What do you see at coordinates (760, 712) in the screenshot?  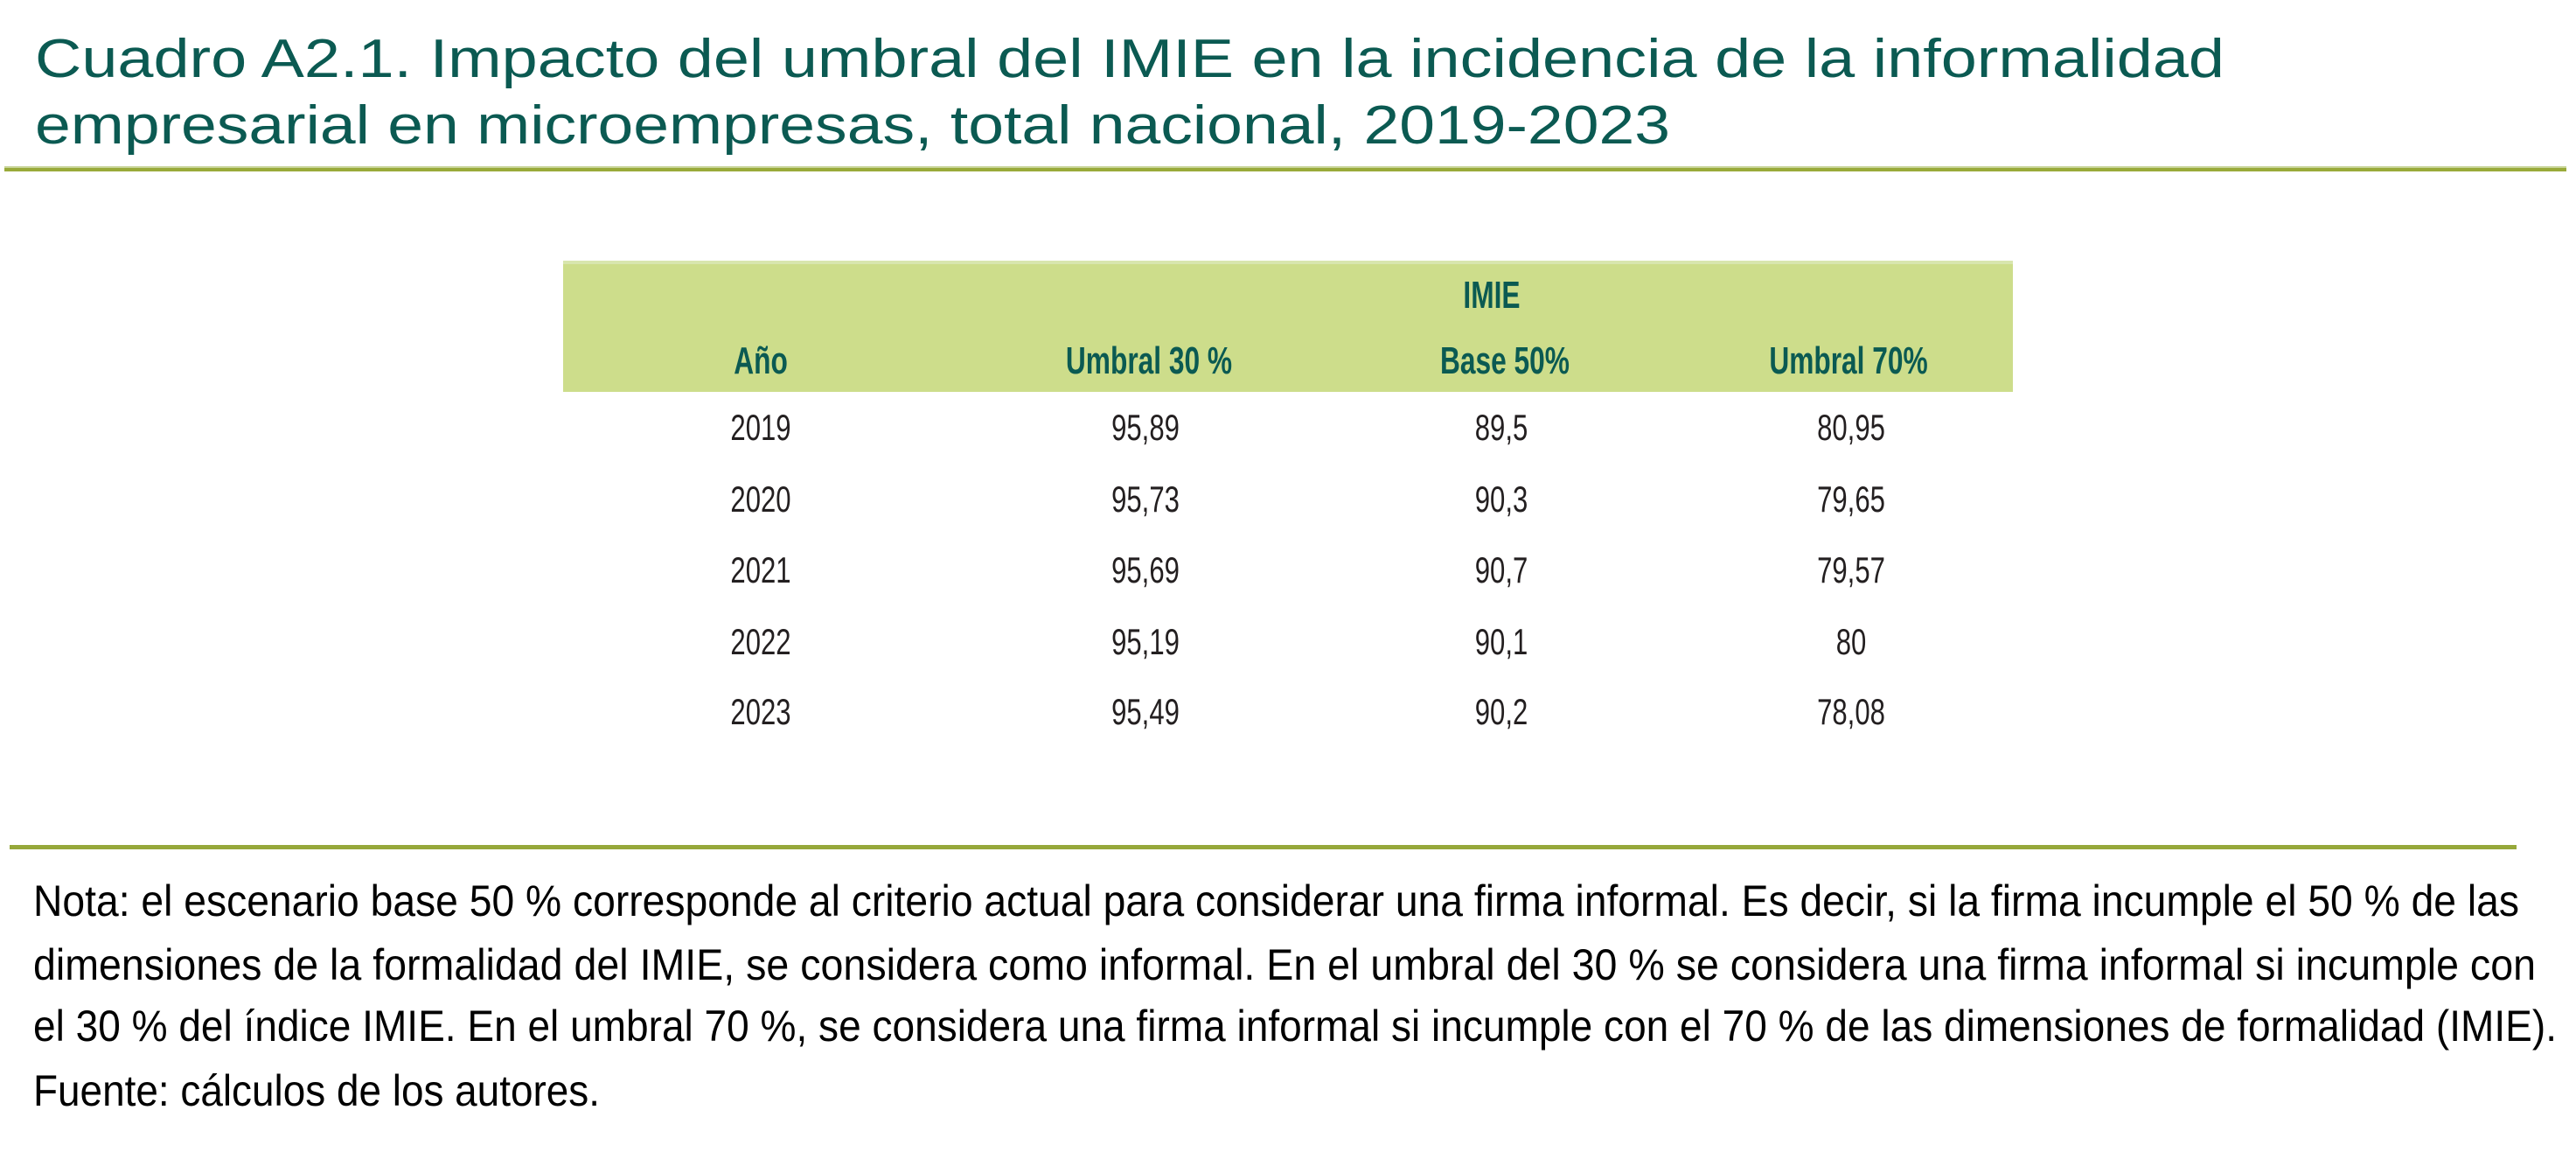 I see `cell-year: 2023` at bounding box center [760, 712].